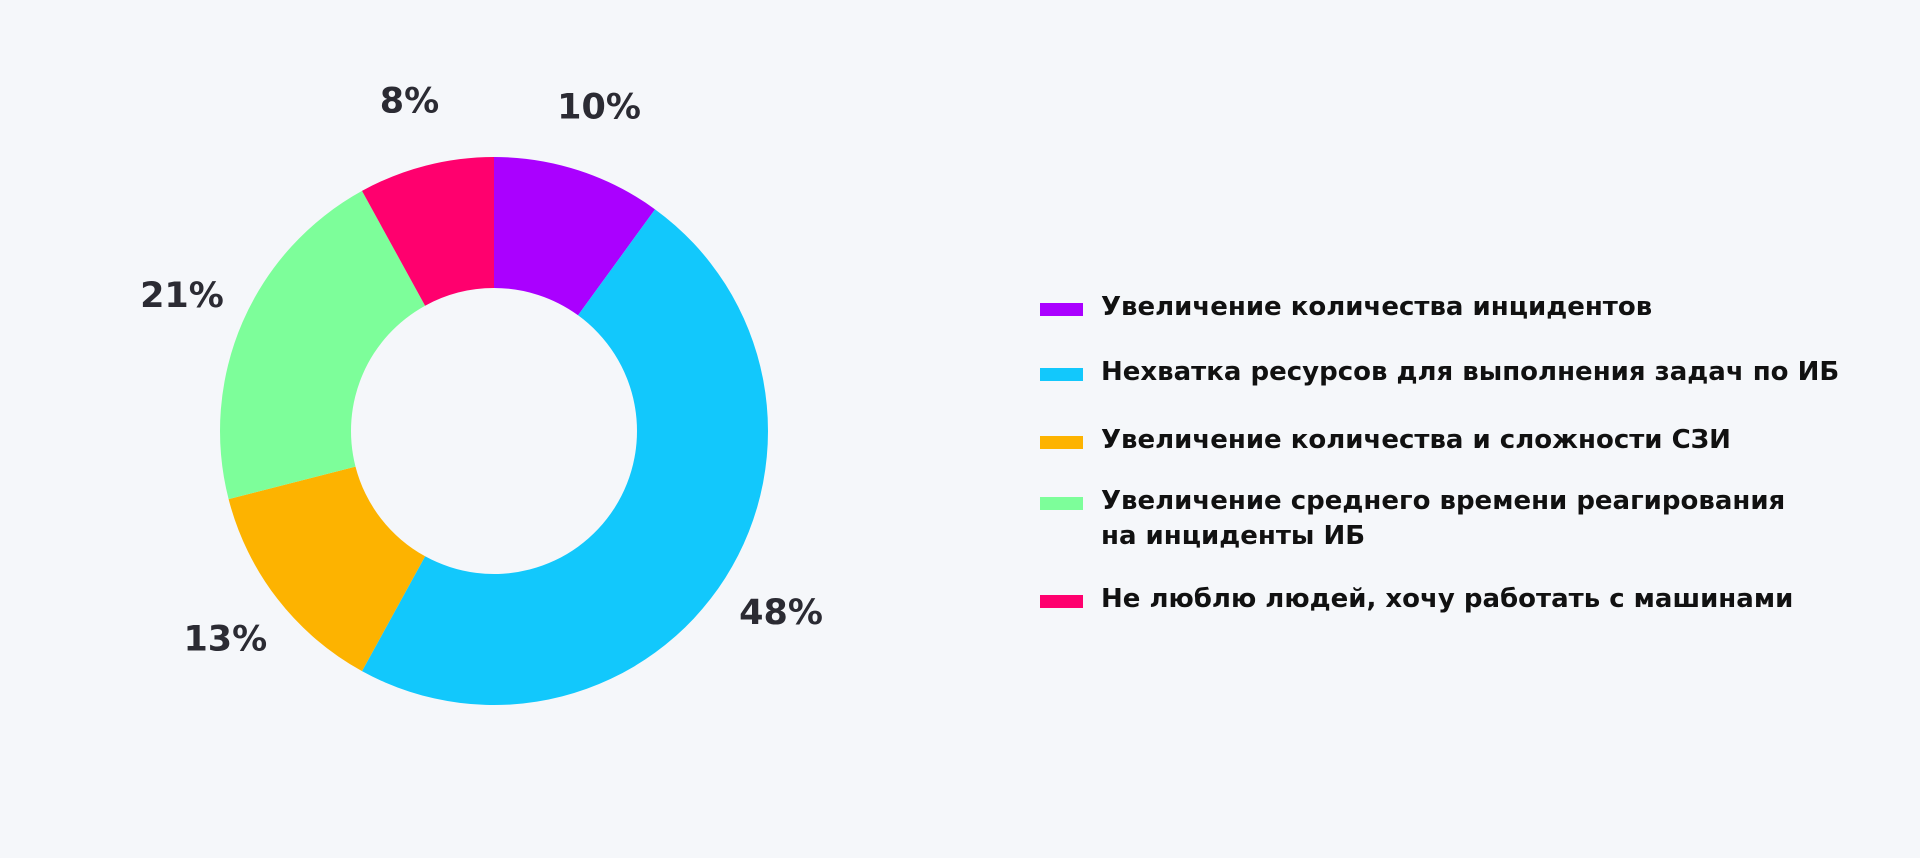  I want to click on legend-item-machines: Не люблю людей, хочу работать с машинами, so click(1416, 599).